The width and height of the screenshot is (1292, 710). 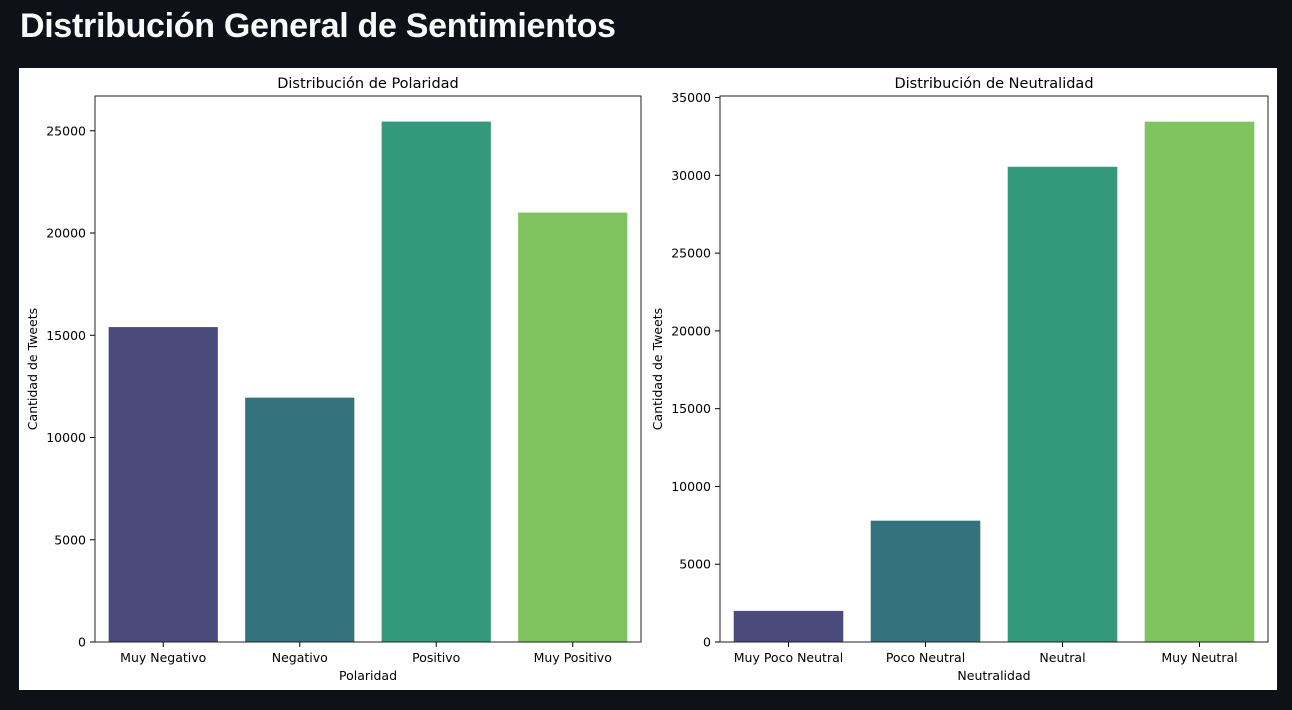 What do you see at coordinates (788, 657) in the screenshot?
I see `x-tick-label: Muy Poco Neutral` at bounding box center [788, 657].